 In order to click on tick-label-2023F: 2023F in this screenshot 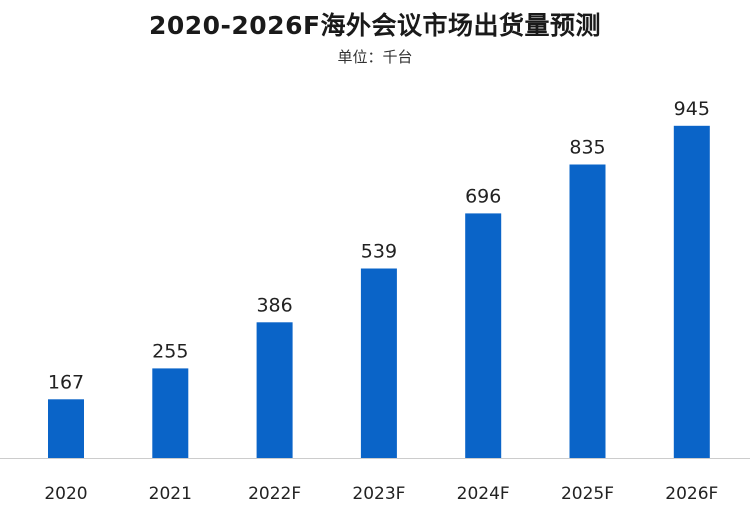, I will do `click(378, 494)`.